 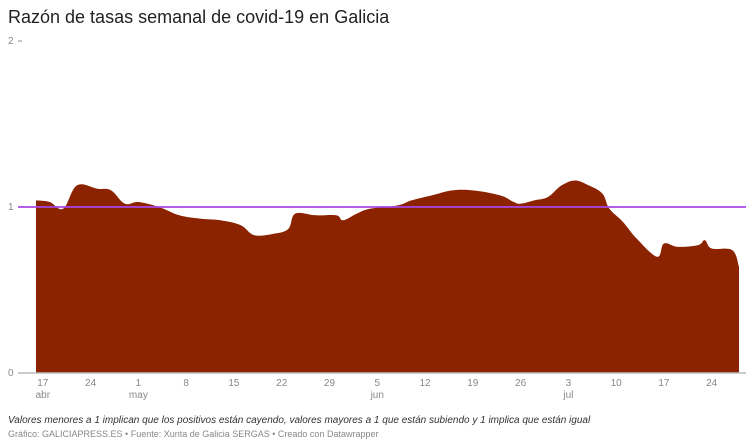 What do you see at coordinates (282, 383) in the screenshot?
I see `x-tick-label: 22` at bounding box center [282, 383].